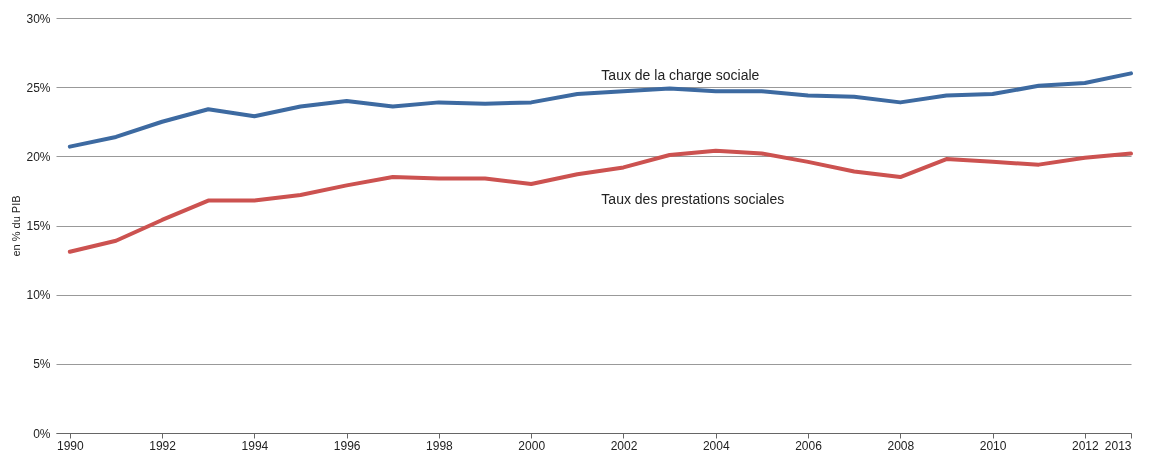  Describe the element at coordinates (809, 445) in the screenshot. I see `x-tick-label: 2006` at that location.